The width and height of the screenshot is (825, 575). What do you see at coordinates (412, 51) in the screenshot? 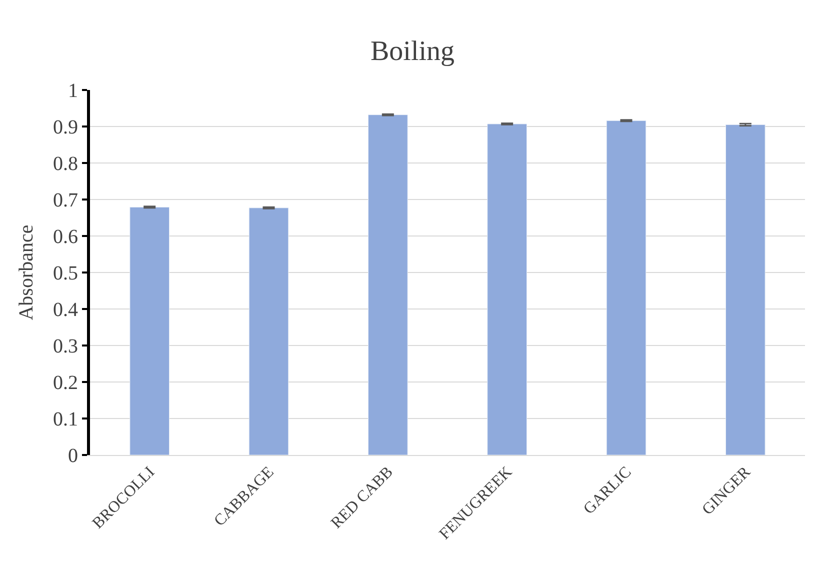
I see `chart-title: Boiling` at bounding box center [412, 51].